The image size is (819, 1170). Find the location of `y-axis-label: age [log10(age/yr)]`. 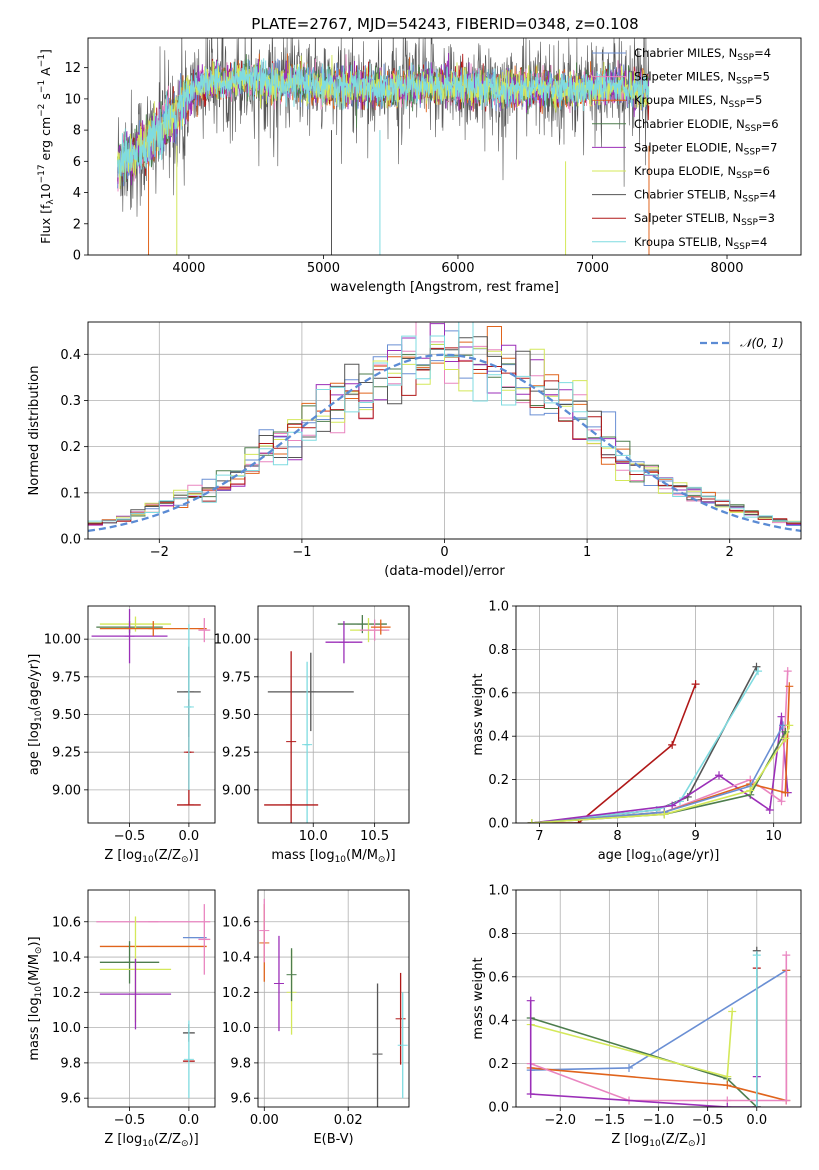

y-axis-label: age [log10(age/yr)] is located at coordinates (35, 715).